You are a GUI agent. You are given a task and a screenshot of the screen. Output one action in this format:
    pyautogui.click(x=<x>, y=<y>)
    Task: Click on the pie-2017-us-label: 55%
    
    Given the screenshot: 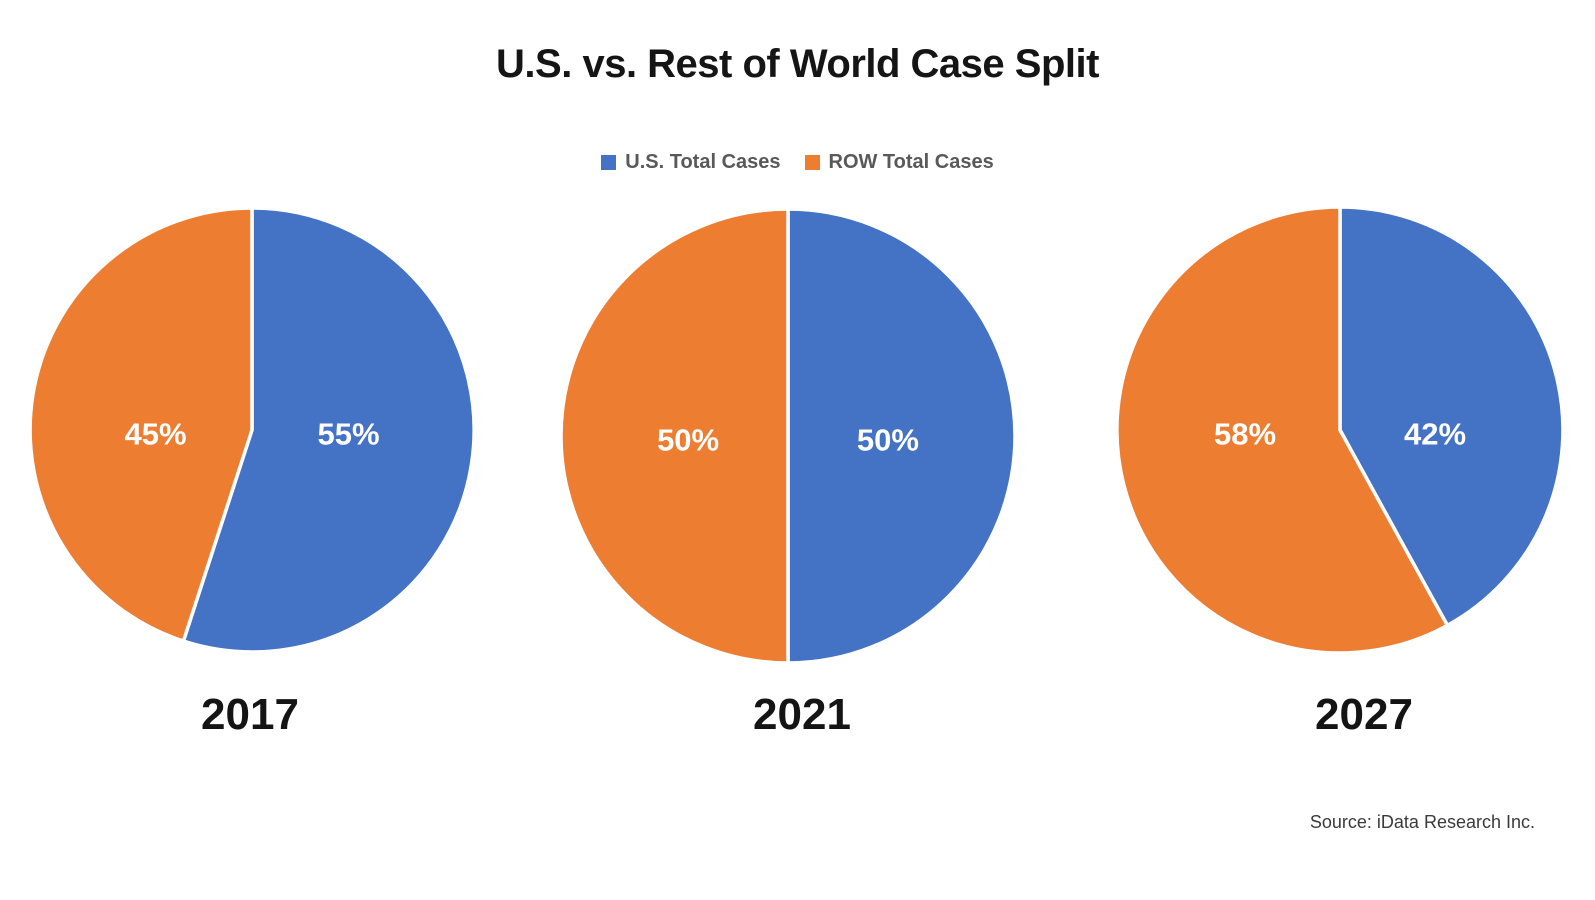 What is the action you would take?
    pyautogui.click(x=348, y=434)
    